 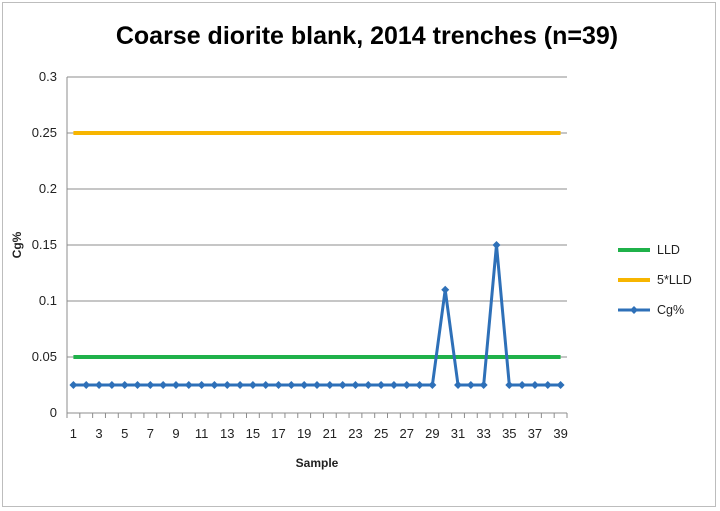 I want to click on y-tick-label: 0.15, so click(x=44, y=244).